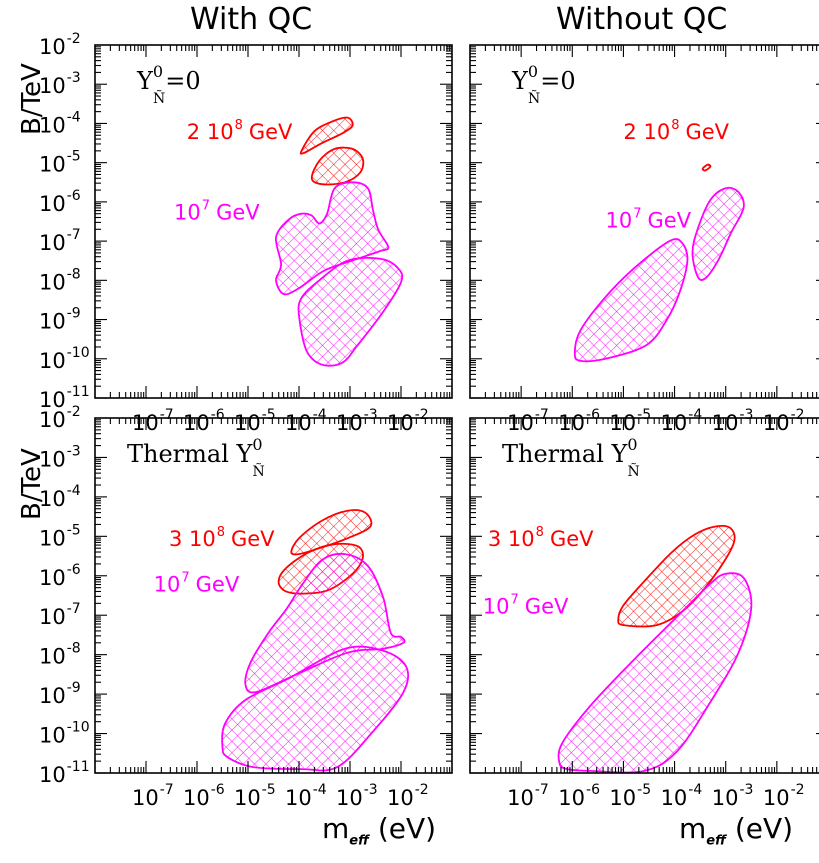 This screenshot has width=819, height=863. I want to click on y-tick-label: 10⁻¹¹, so click(64, 773).